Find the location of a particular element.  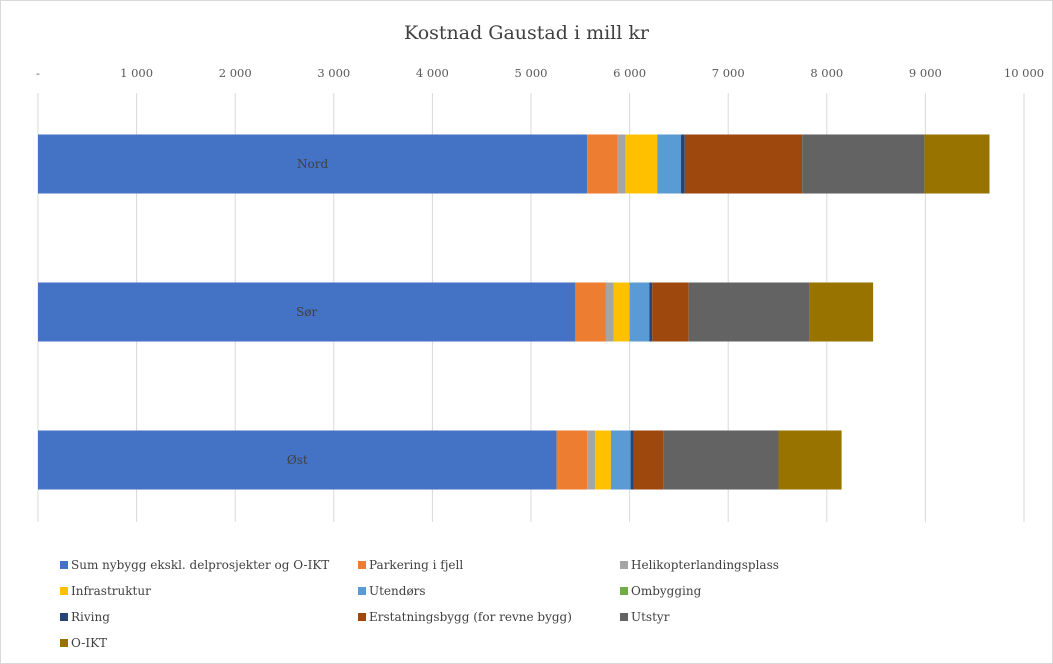

legend-item: O-IKT is located at coordinates (83, 643).